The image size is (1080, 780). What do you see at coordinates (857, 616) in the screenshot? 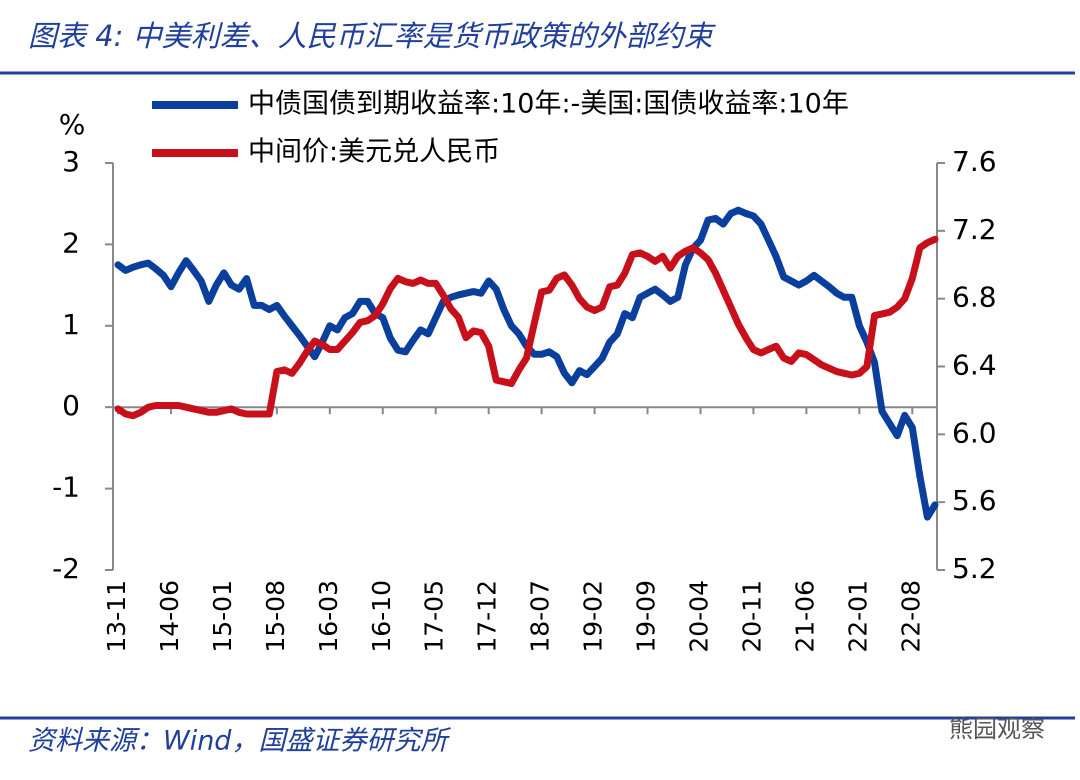
I see `x-tick-label: 22-01` at bounding box center [857, 616].